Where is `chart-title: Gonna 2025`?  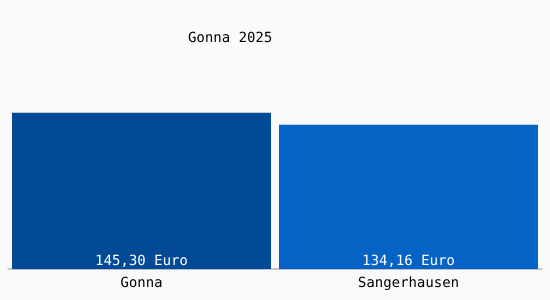
chart-title: Gonna 2025 is located at coordinates (230, 38).